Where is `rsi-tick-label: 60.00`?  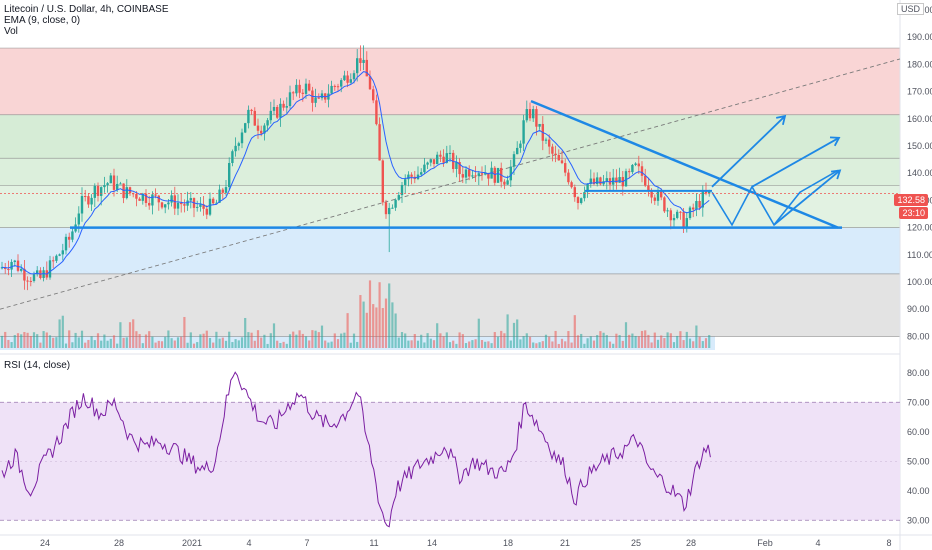
rsi-tick-label: 60.00 is located at coordinates (918, 432).